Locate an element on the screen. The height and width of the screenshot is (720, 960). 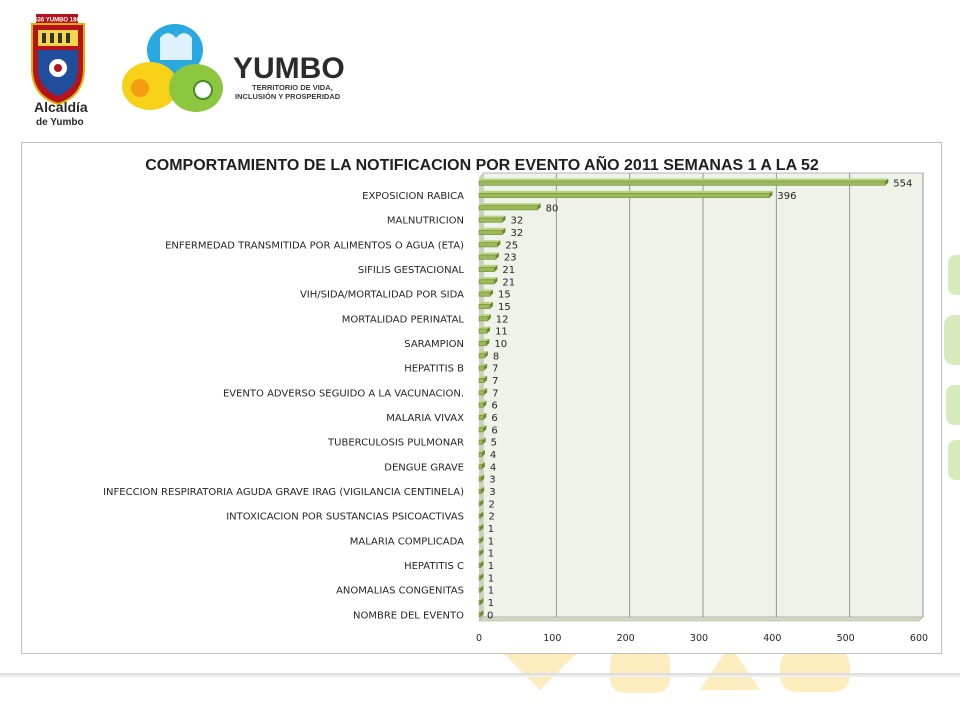
data-label: 21 is located at coordinates (508, 270).